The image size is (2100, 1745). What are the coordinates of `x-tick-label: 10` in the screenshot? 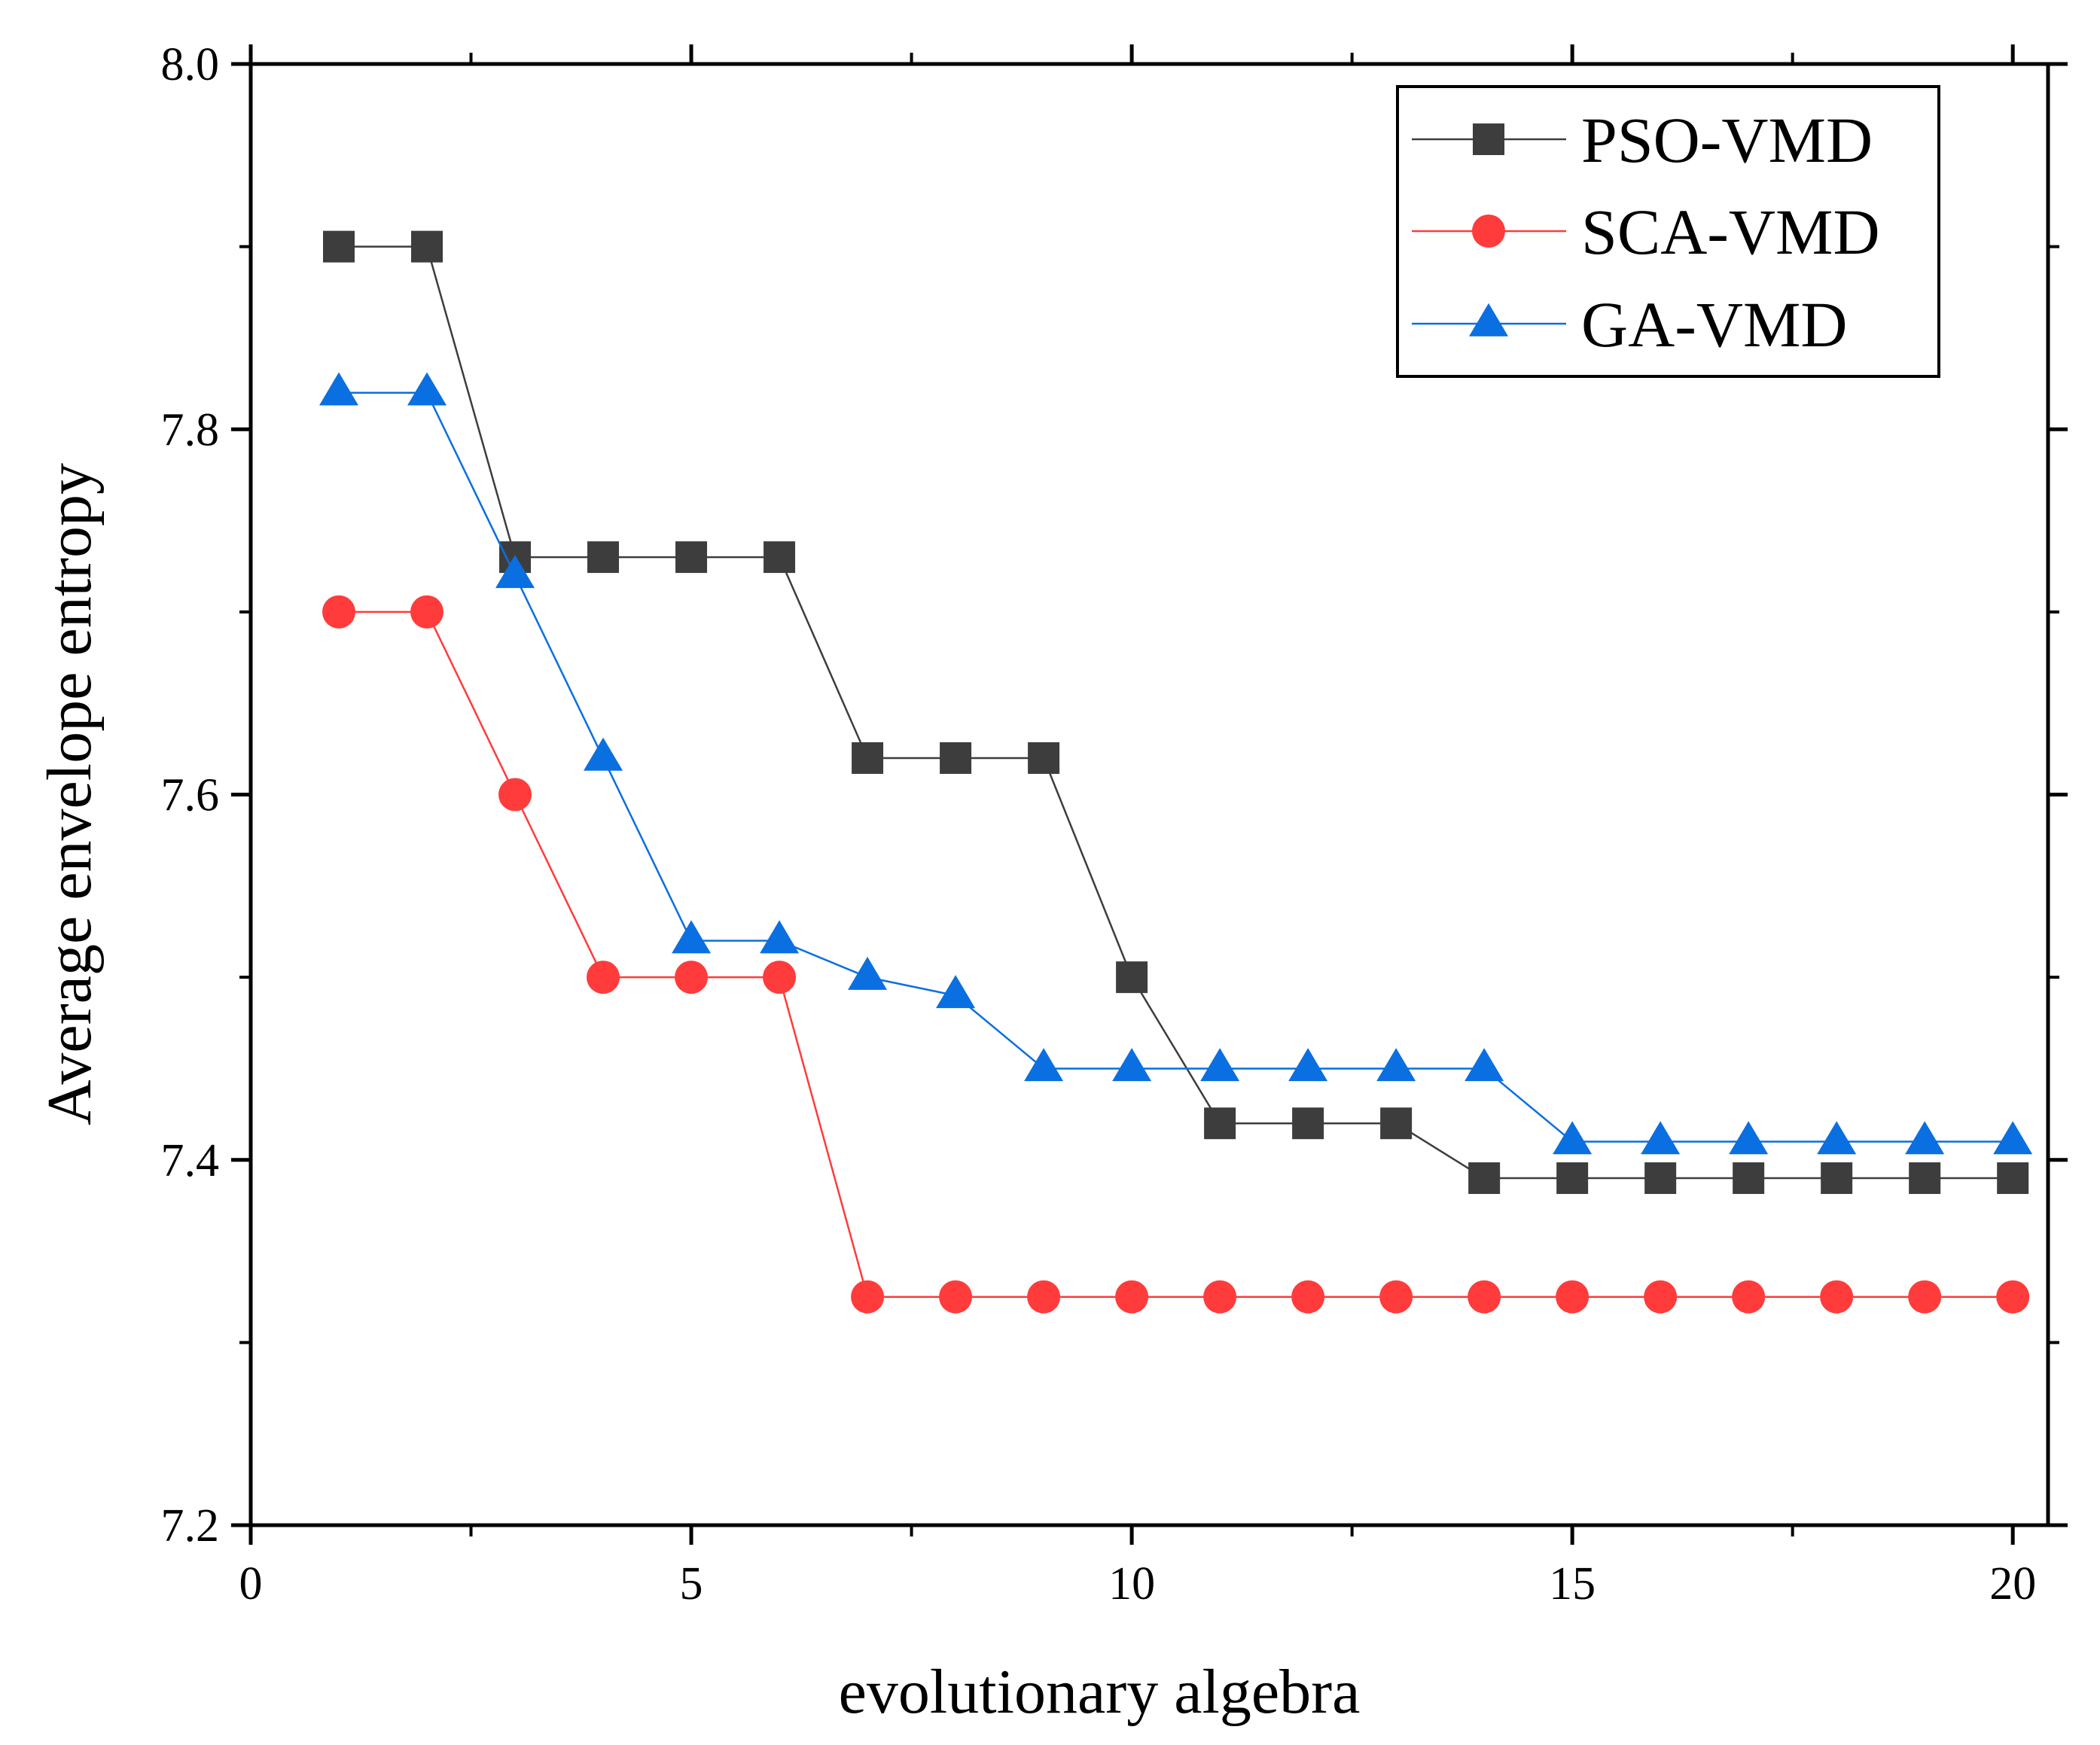 It's located at (1131, 1583).